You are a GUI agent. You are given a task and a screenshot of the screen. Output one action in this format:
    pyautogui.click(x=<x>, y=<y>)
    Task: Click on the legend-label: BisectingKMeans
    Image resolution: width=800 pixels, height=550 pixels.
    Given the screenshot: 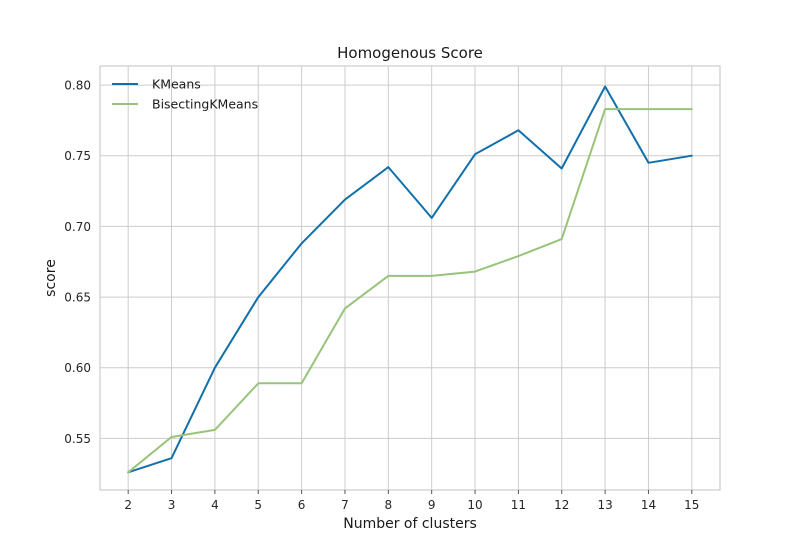 What is the action you would take?
    pyautogui.click(x=205, y=104)
    